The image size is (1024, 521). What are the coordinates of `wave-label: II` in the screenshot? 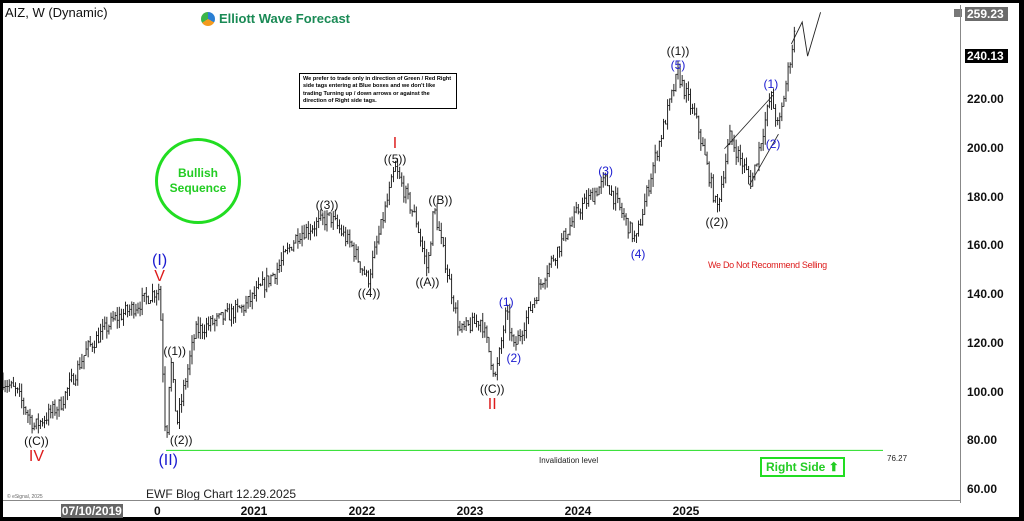 It's located at (492, 404).